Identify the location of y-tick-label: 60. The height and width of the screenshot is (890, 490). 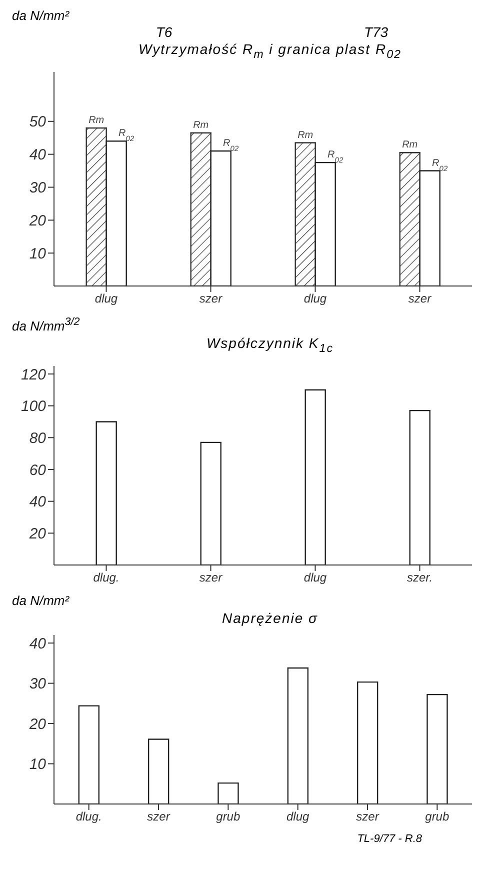
(38, 470).